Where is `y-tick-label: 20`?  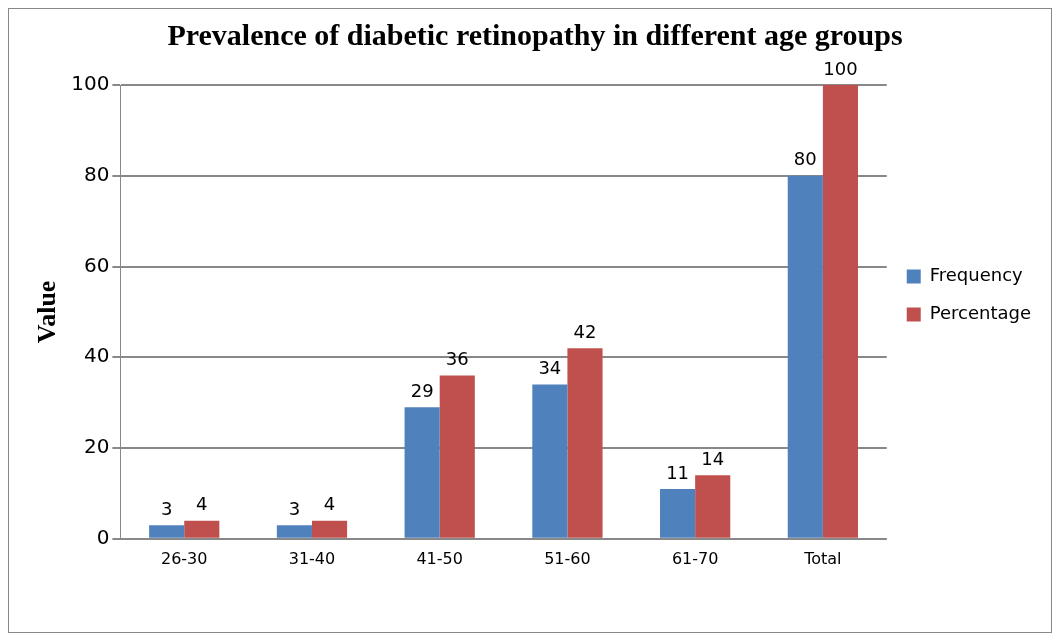 y-tick-label: 20 is located at coordinates (96, 446).